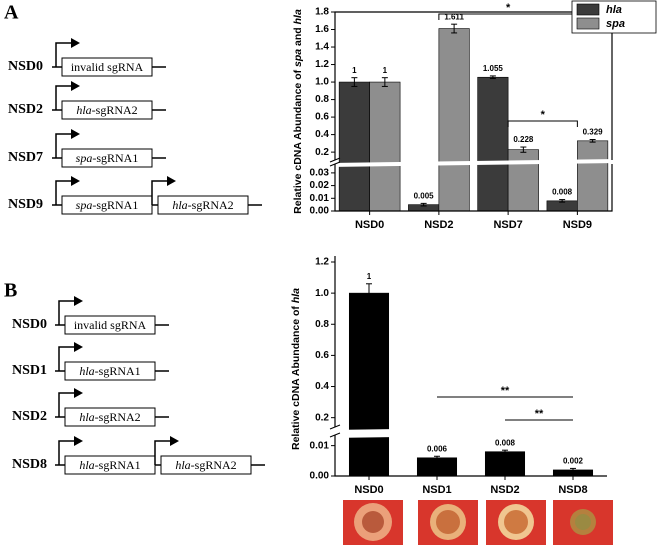 The image size is (660, 546). I want to click on y-axis-label: Relative cDNA Abundance of hla, so click(296, 369).